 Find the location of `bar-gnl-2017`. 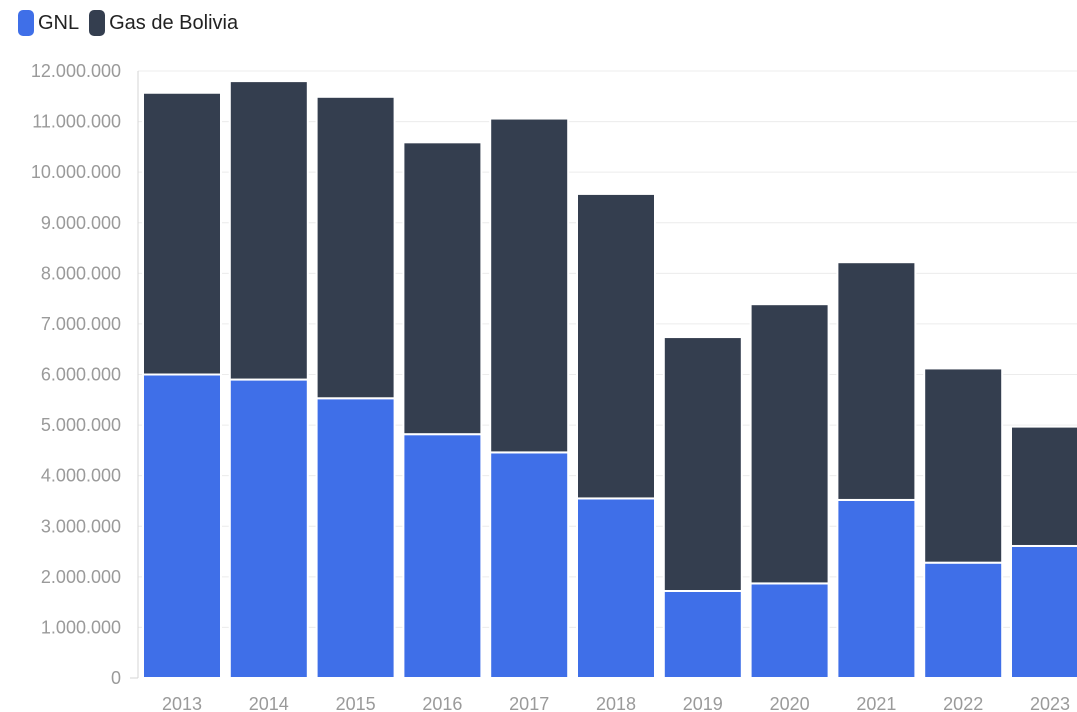

bar-gnl-2017 is located at coordinates (529, 565).